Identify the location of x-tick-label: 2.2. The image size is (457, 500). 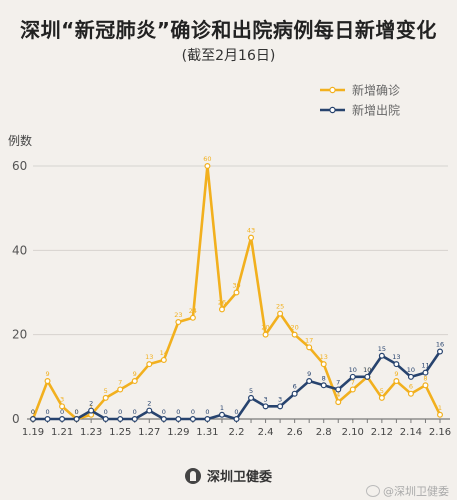
(237, 432).